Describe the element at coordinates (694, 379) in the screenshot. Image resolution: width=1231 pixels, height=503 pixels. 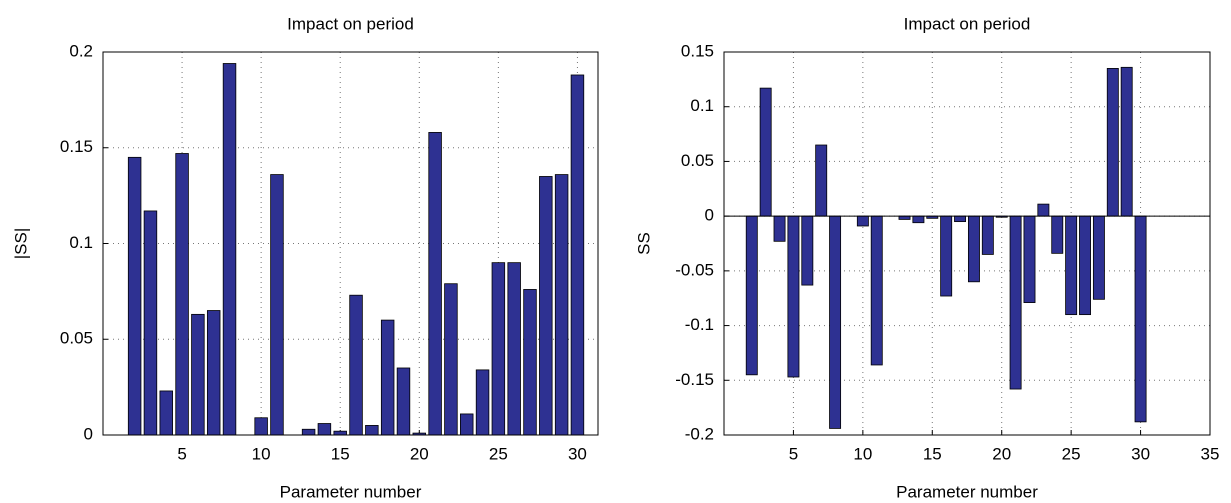
I see `y-tick-label: -0.15` at that location.